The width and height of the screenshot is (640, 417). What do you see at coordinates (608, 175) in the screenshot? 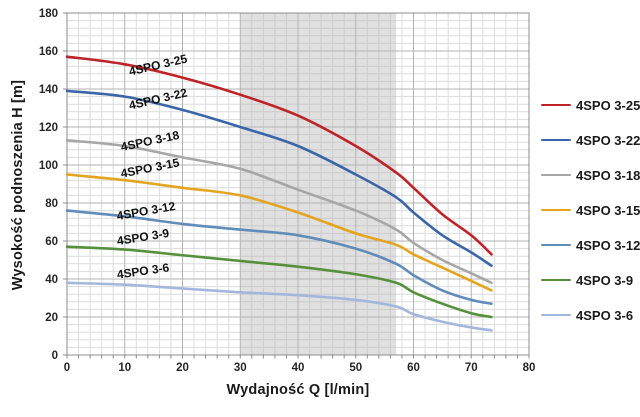
I see `legend-item-label: 4SPO 3-18` at bounding box center [608, 175].